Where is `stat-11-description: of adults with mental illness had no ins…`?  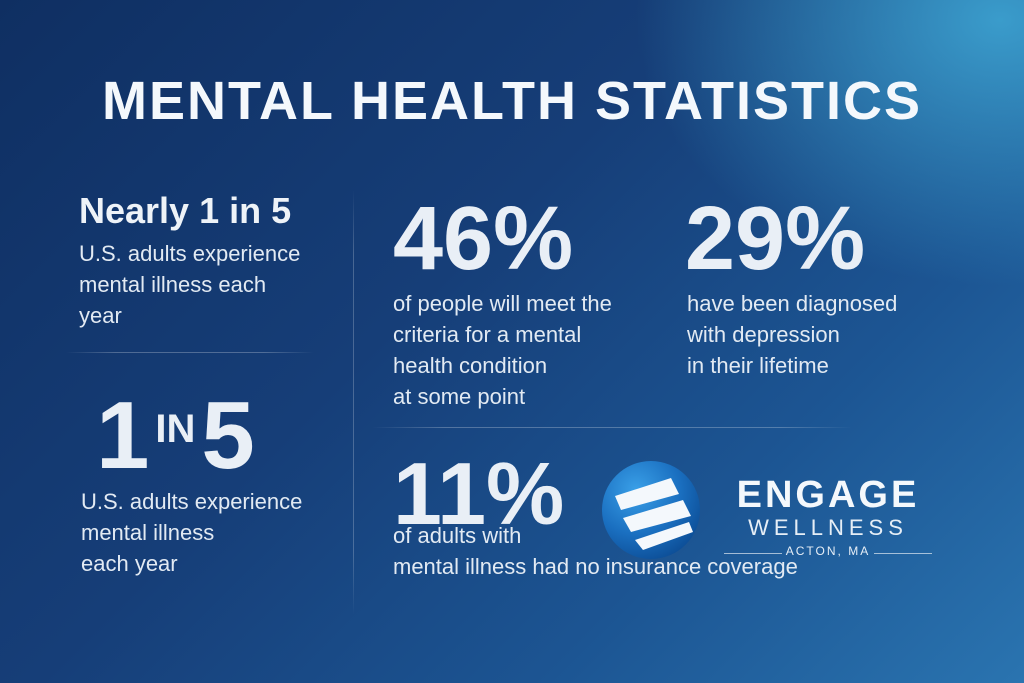 stat-11-description: of adults with mental illness had no ins… is located at coordinates (595, 551).